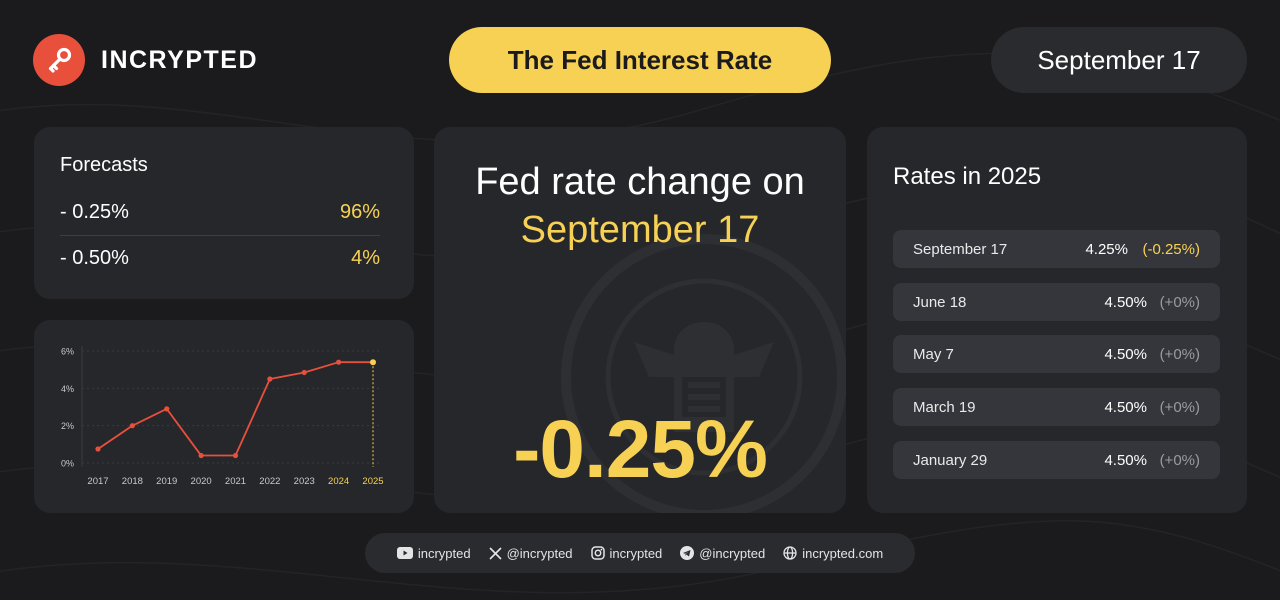 Image resolution: width=1280 pixels, height=600 pixels. Describe the element at coordinates (687, 553) in the screenshot. I see `telegram-icon` at that location.